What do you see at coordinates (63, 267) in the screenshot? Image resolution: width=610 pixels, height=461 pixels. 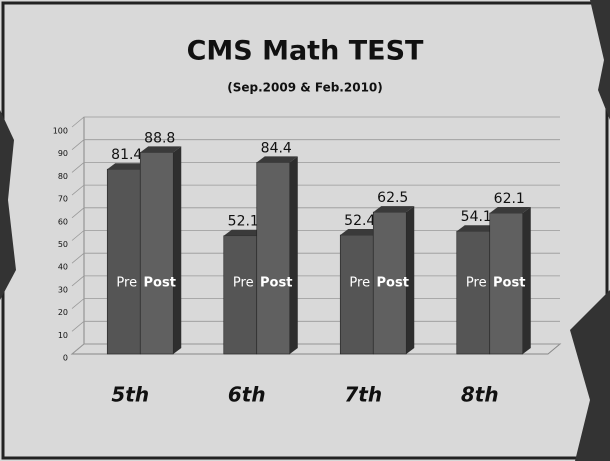 I see `y-tick-label: 40` at bounding box center [63, 267].